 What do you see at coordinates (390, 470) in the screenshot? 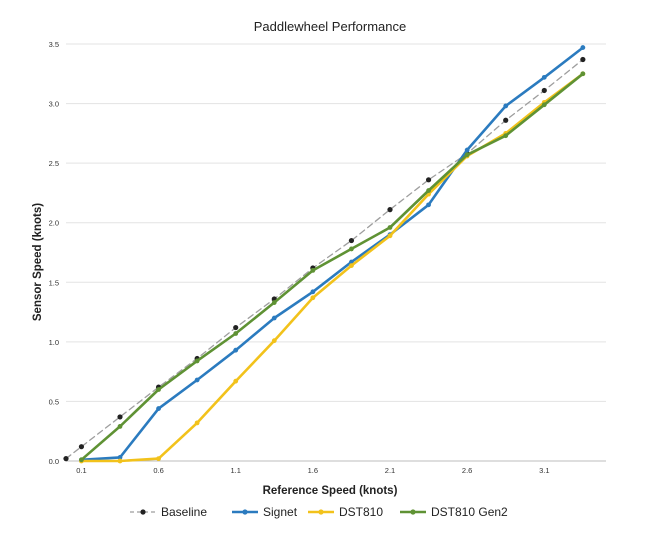
I see `x-tick-label: 2.1` at bounding box center [390, 470].